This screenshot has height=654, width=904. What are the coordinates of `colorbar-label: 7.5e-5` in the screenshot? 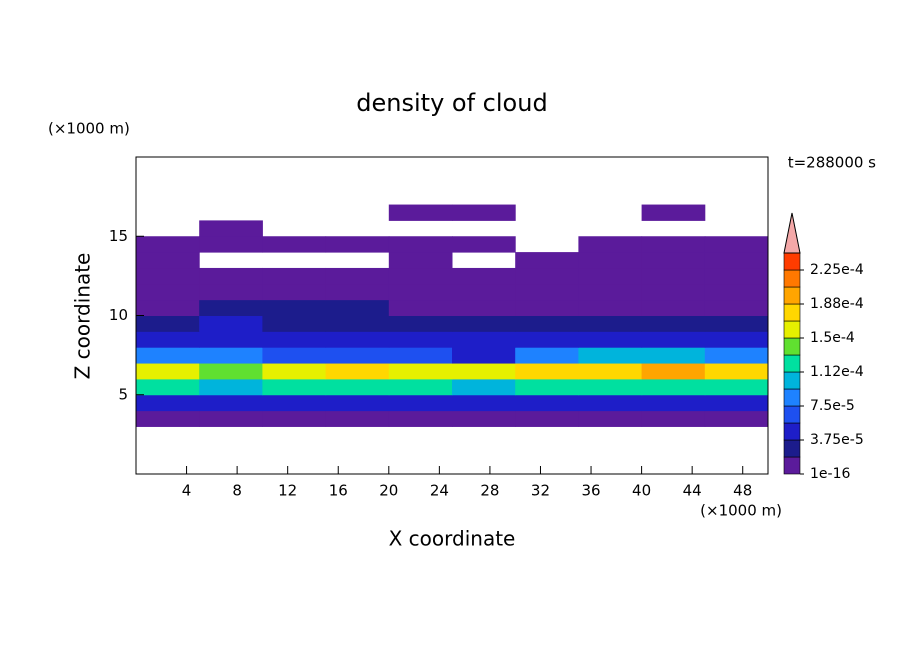 It's located at (832, 406).